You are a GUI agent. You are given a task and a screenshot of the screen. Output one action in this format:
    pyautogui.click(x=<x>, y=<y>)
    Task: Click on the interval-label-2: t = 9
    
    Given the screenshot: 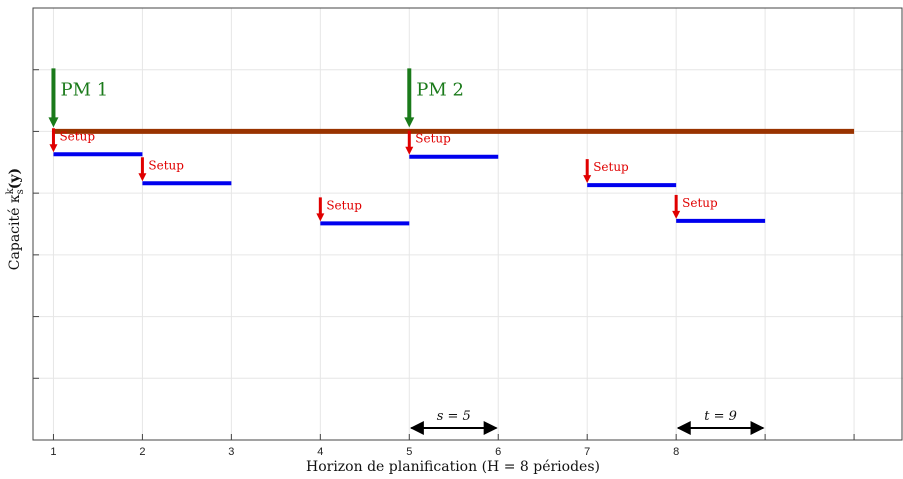 What is the action you would take?
    pyautogui.click(x=720, y=416)
    